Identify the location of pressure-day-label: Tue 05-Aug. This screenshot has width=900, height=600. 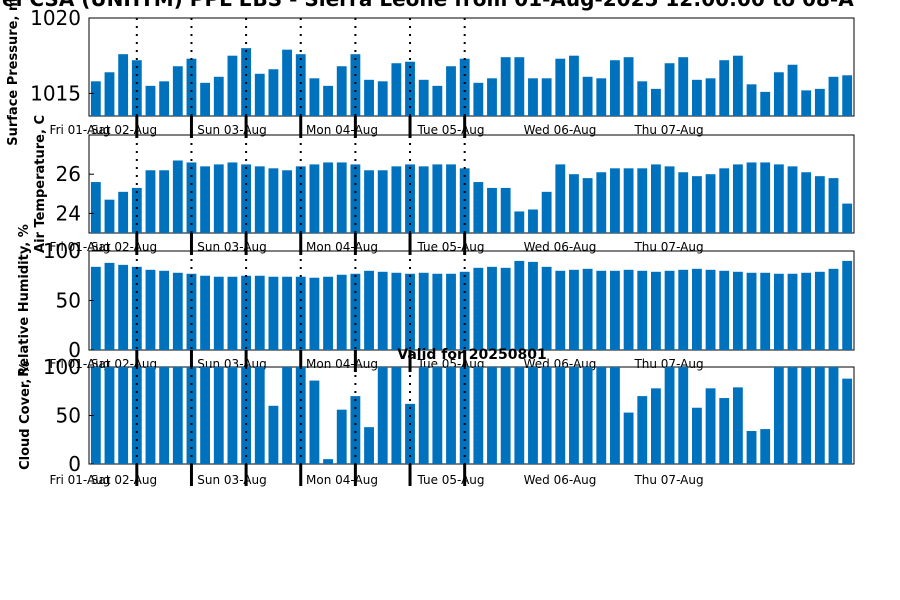
(450, 130).